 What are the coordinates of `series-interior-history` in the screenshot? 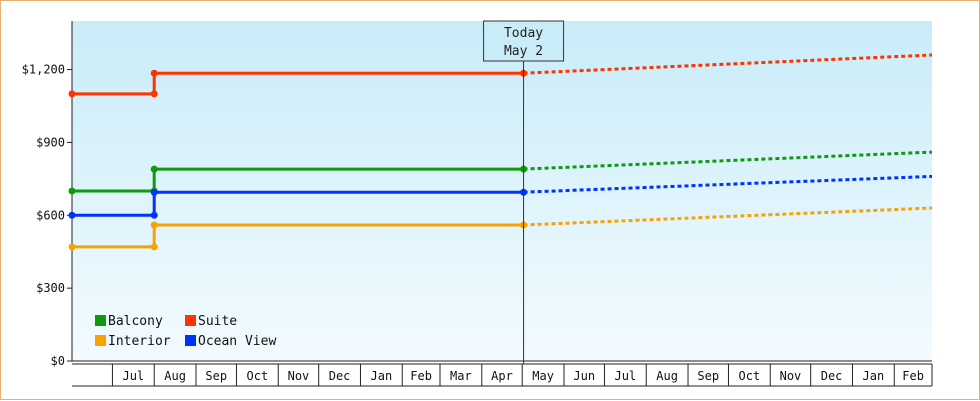 It's located at (298, 236).